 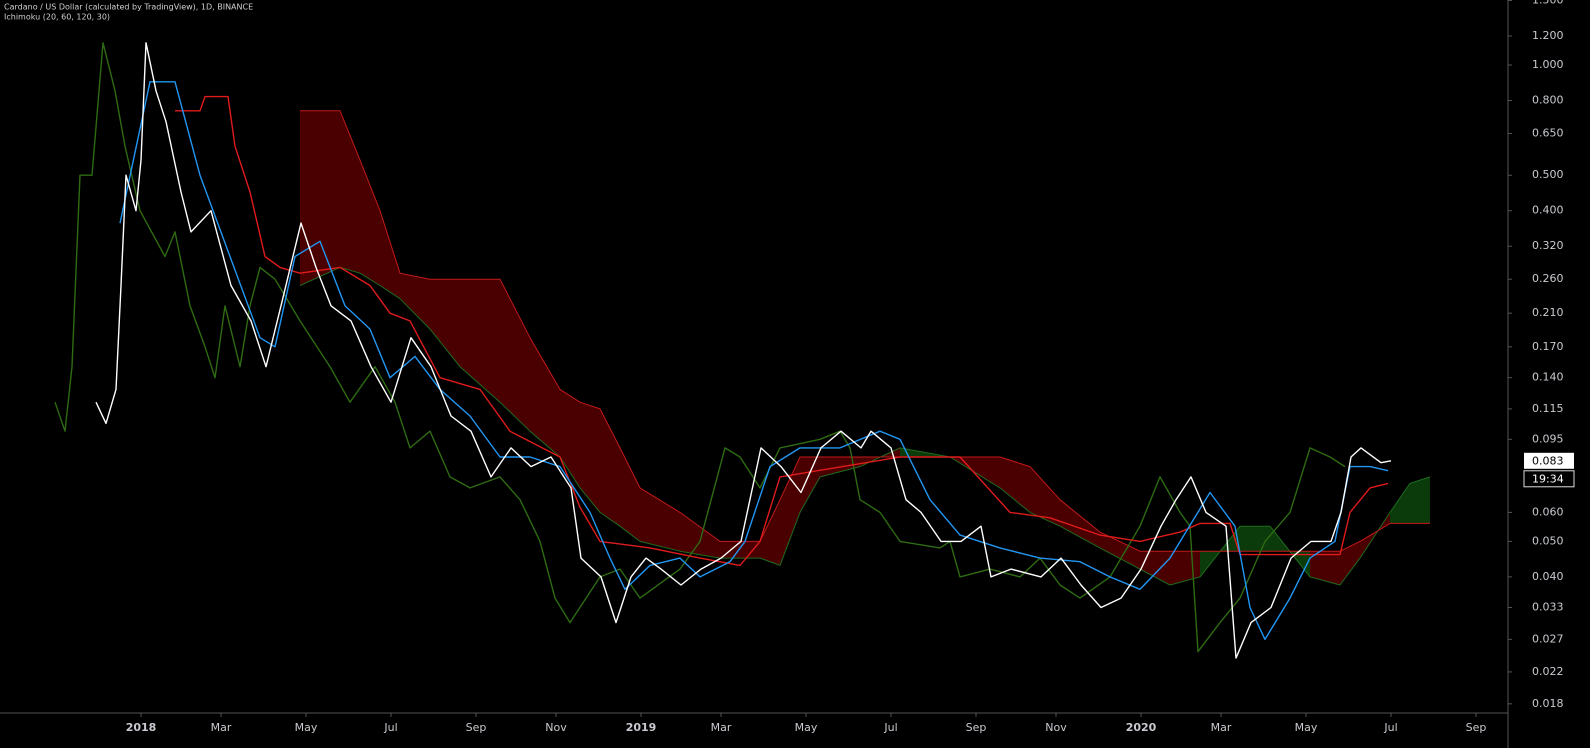 What do you see at coordinates (1548, 174) in the screenshot?
I see `y-tick-label: 0.500` at bounding box center [1548, 174].